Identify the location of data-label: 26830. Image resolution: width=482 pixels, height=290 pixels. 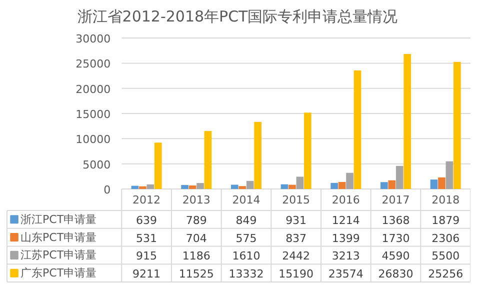
(396, 274).